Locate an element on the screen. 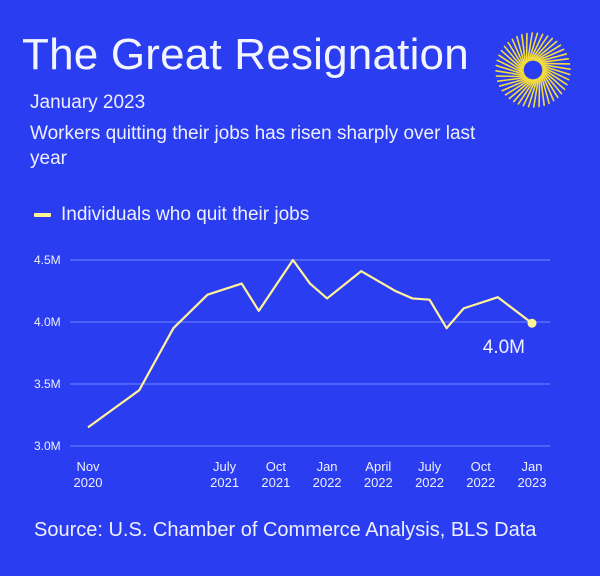 Image resolution: width=600 pixels, height=576 pixels. y-tick-label: 4.5M is located at coordinates (47, 260).